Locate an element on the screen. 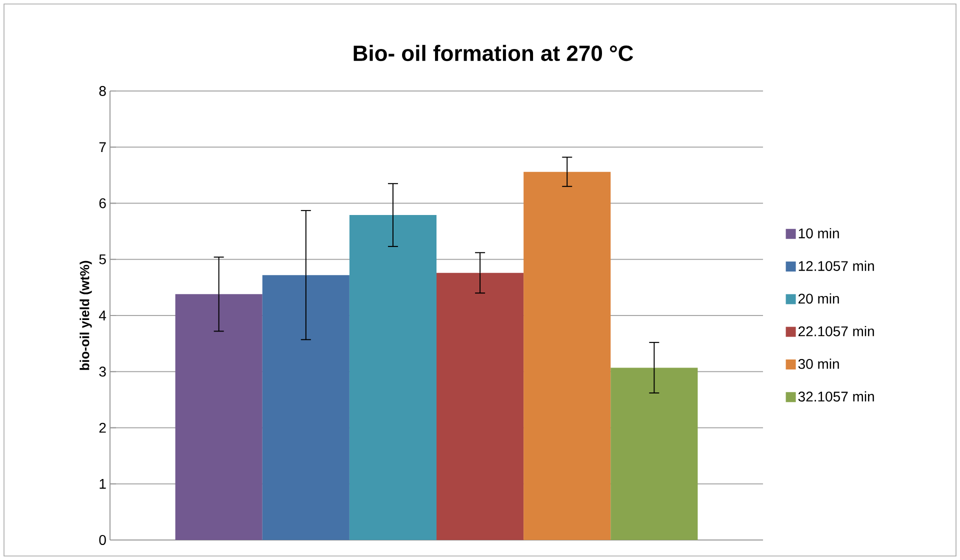 This screenshot has height=560, width=960. legend-label: 32.1057 min is located at coordinates (836, 396).